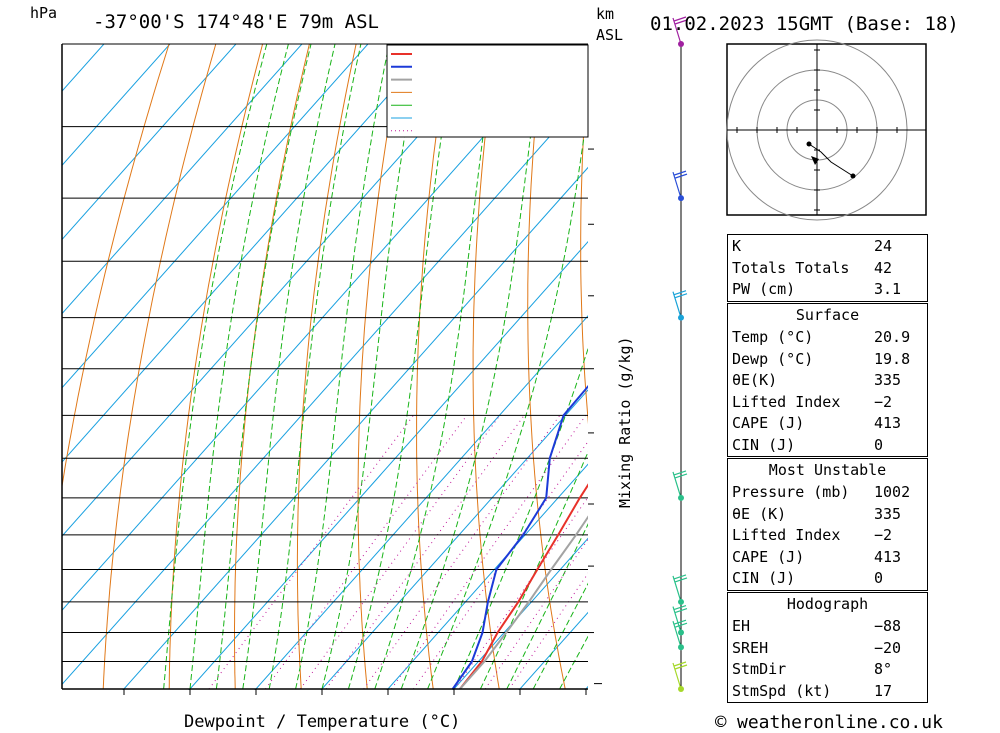 Image resolution: width=1000 pixels, height=733 pixels. I want to click on series-line-dewpoint, so click(519, 537).